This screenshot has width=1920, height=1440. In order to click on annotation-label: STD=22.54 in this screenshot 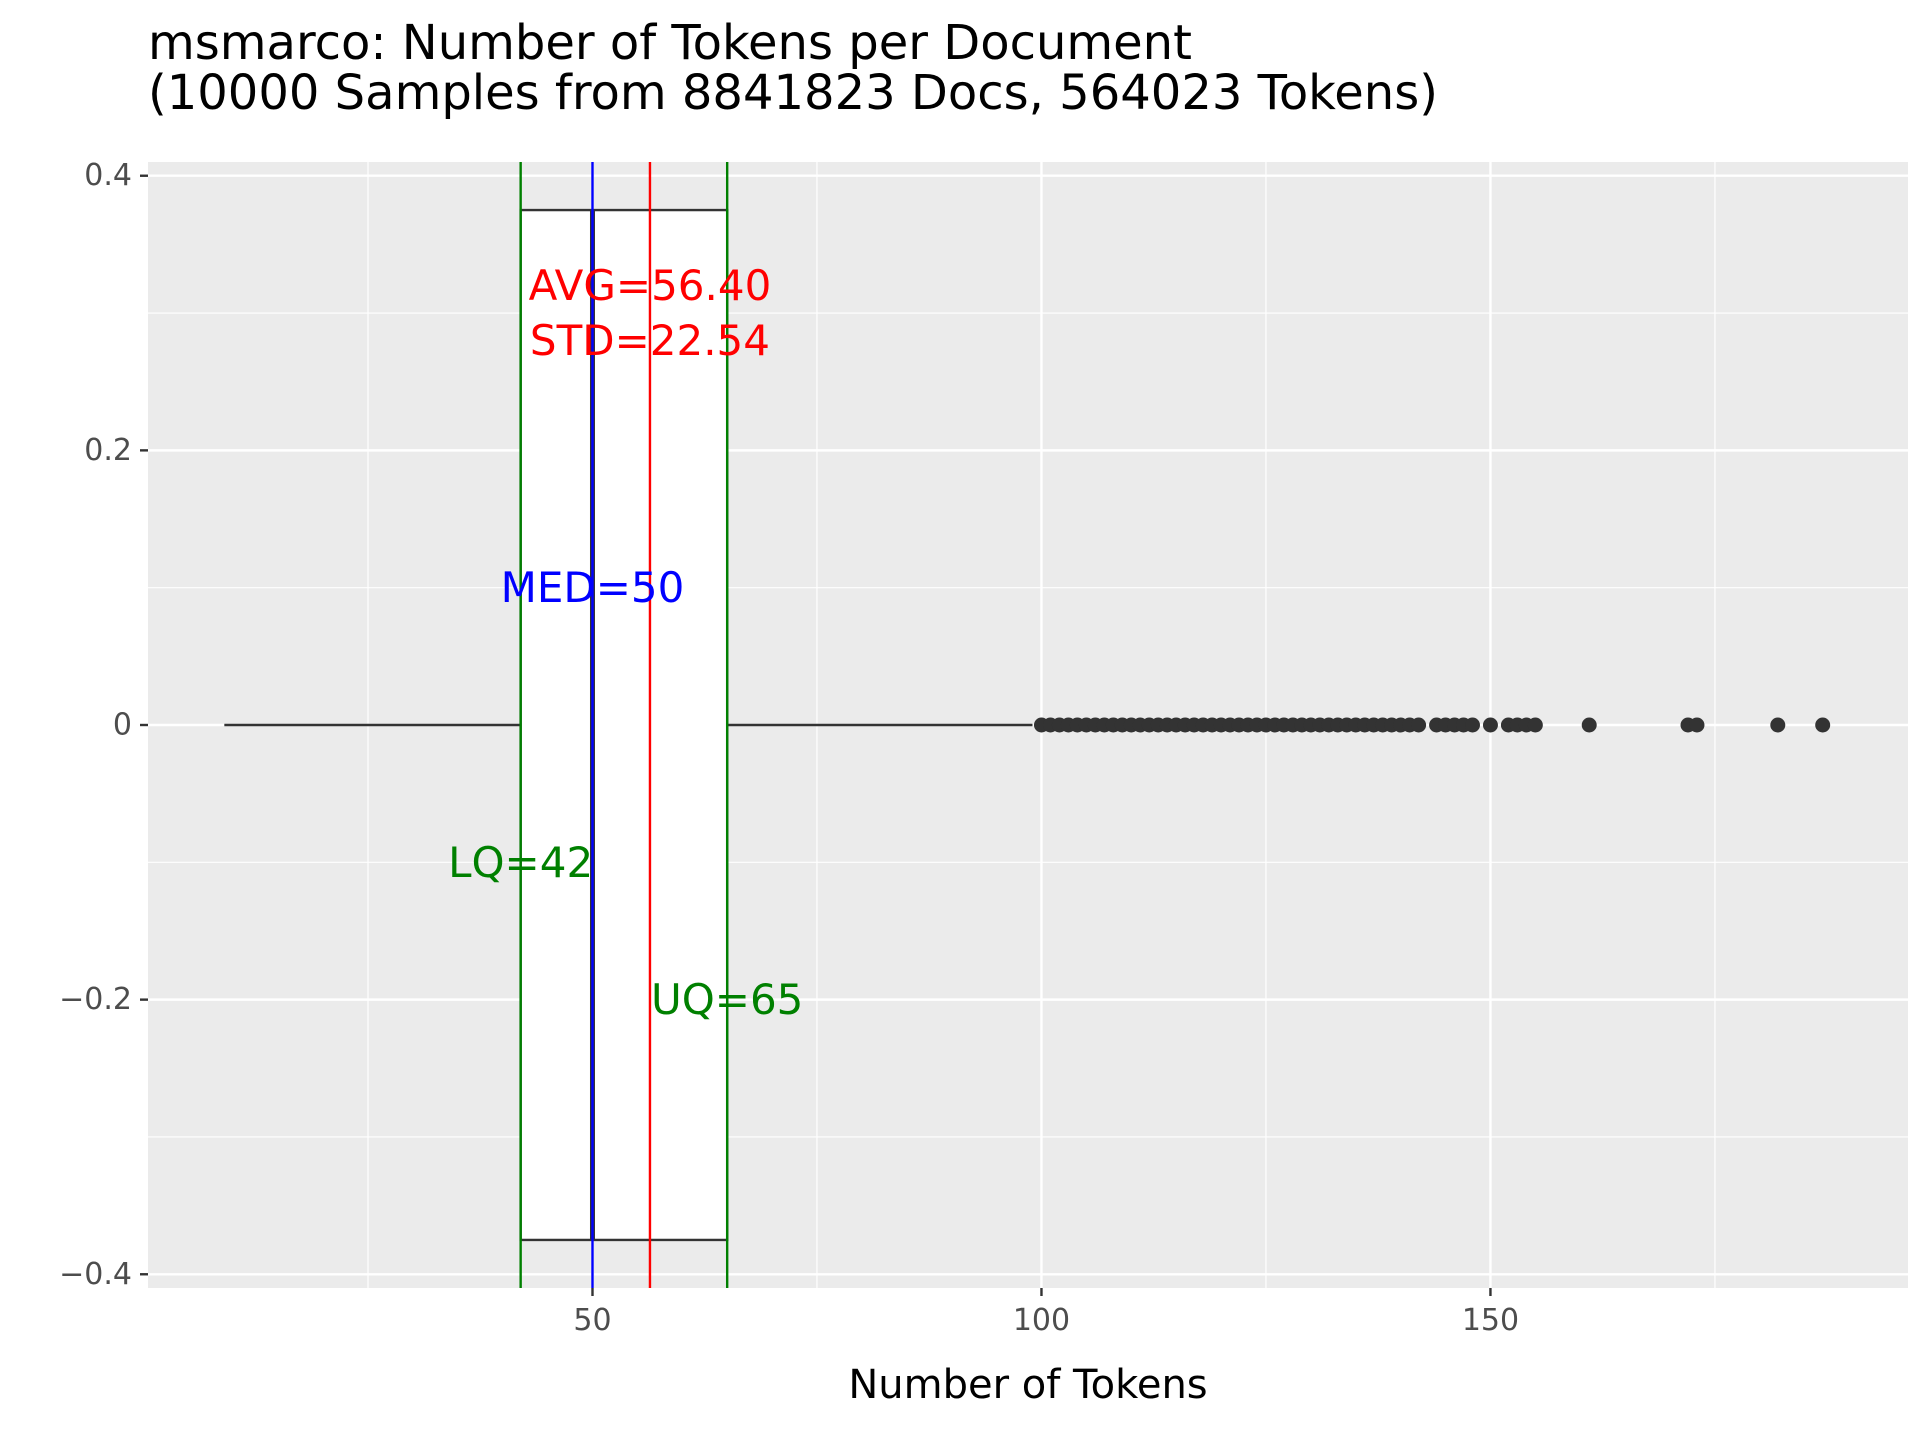, I will do `click(650, 340)`.